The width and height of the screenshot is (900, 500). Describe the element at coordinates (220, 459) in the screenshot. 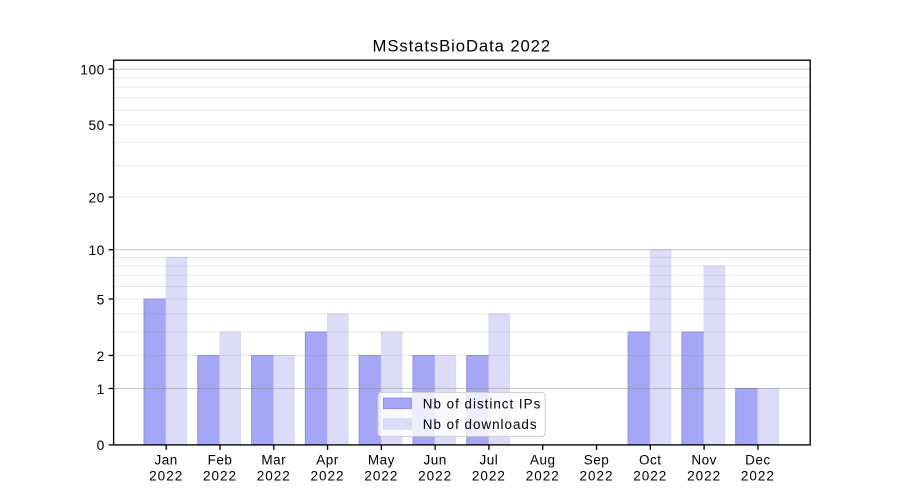

I see `svg-text: Feb` at that location.